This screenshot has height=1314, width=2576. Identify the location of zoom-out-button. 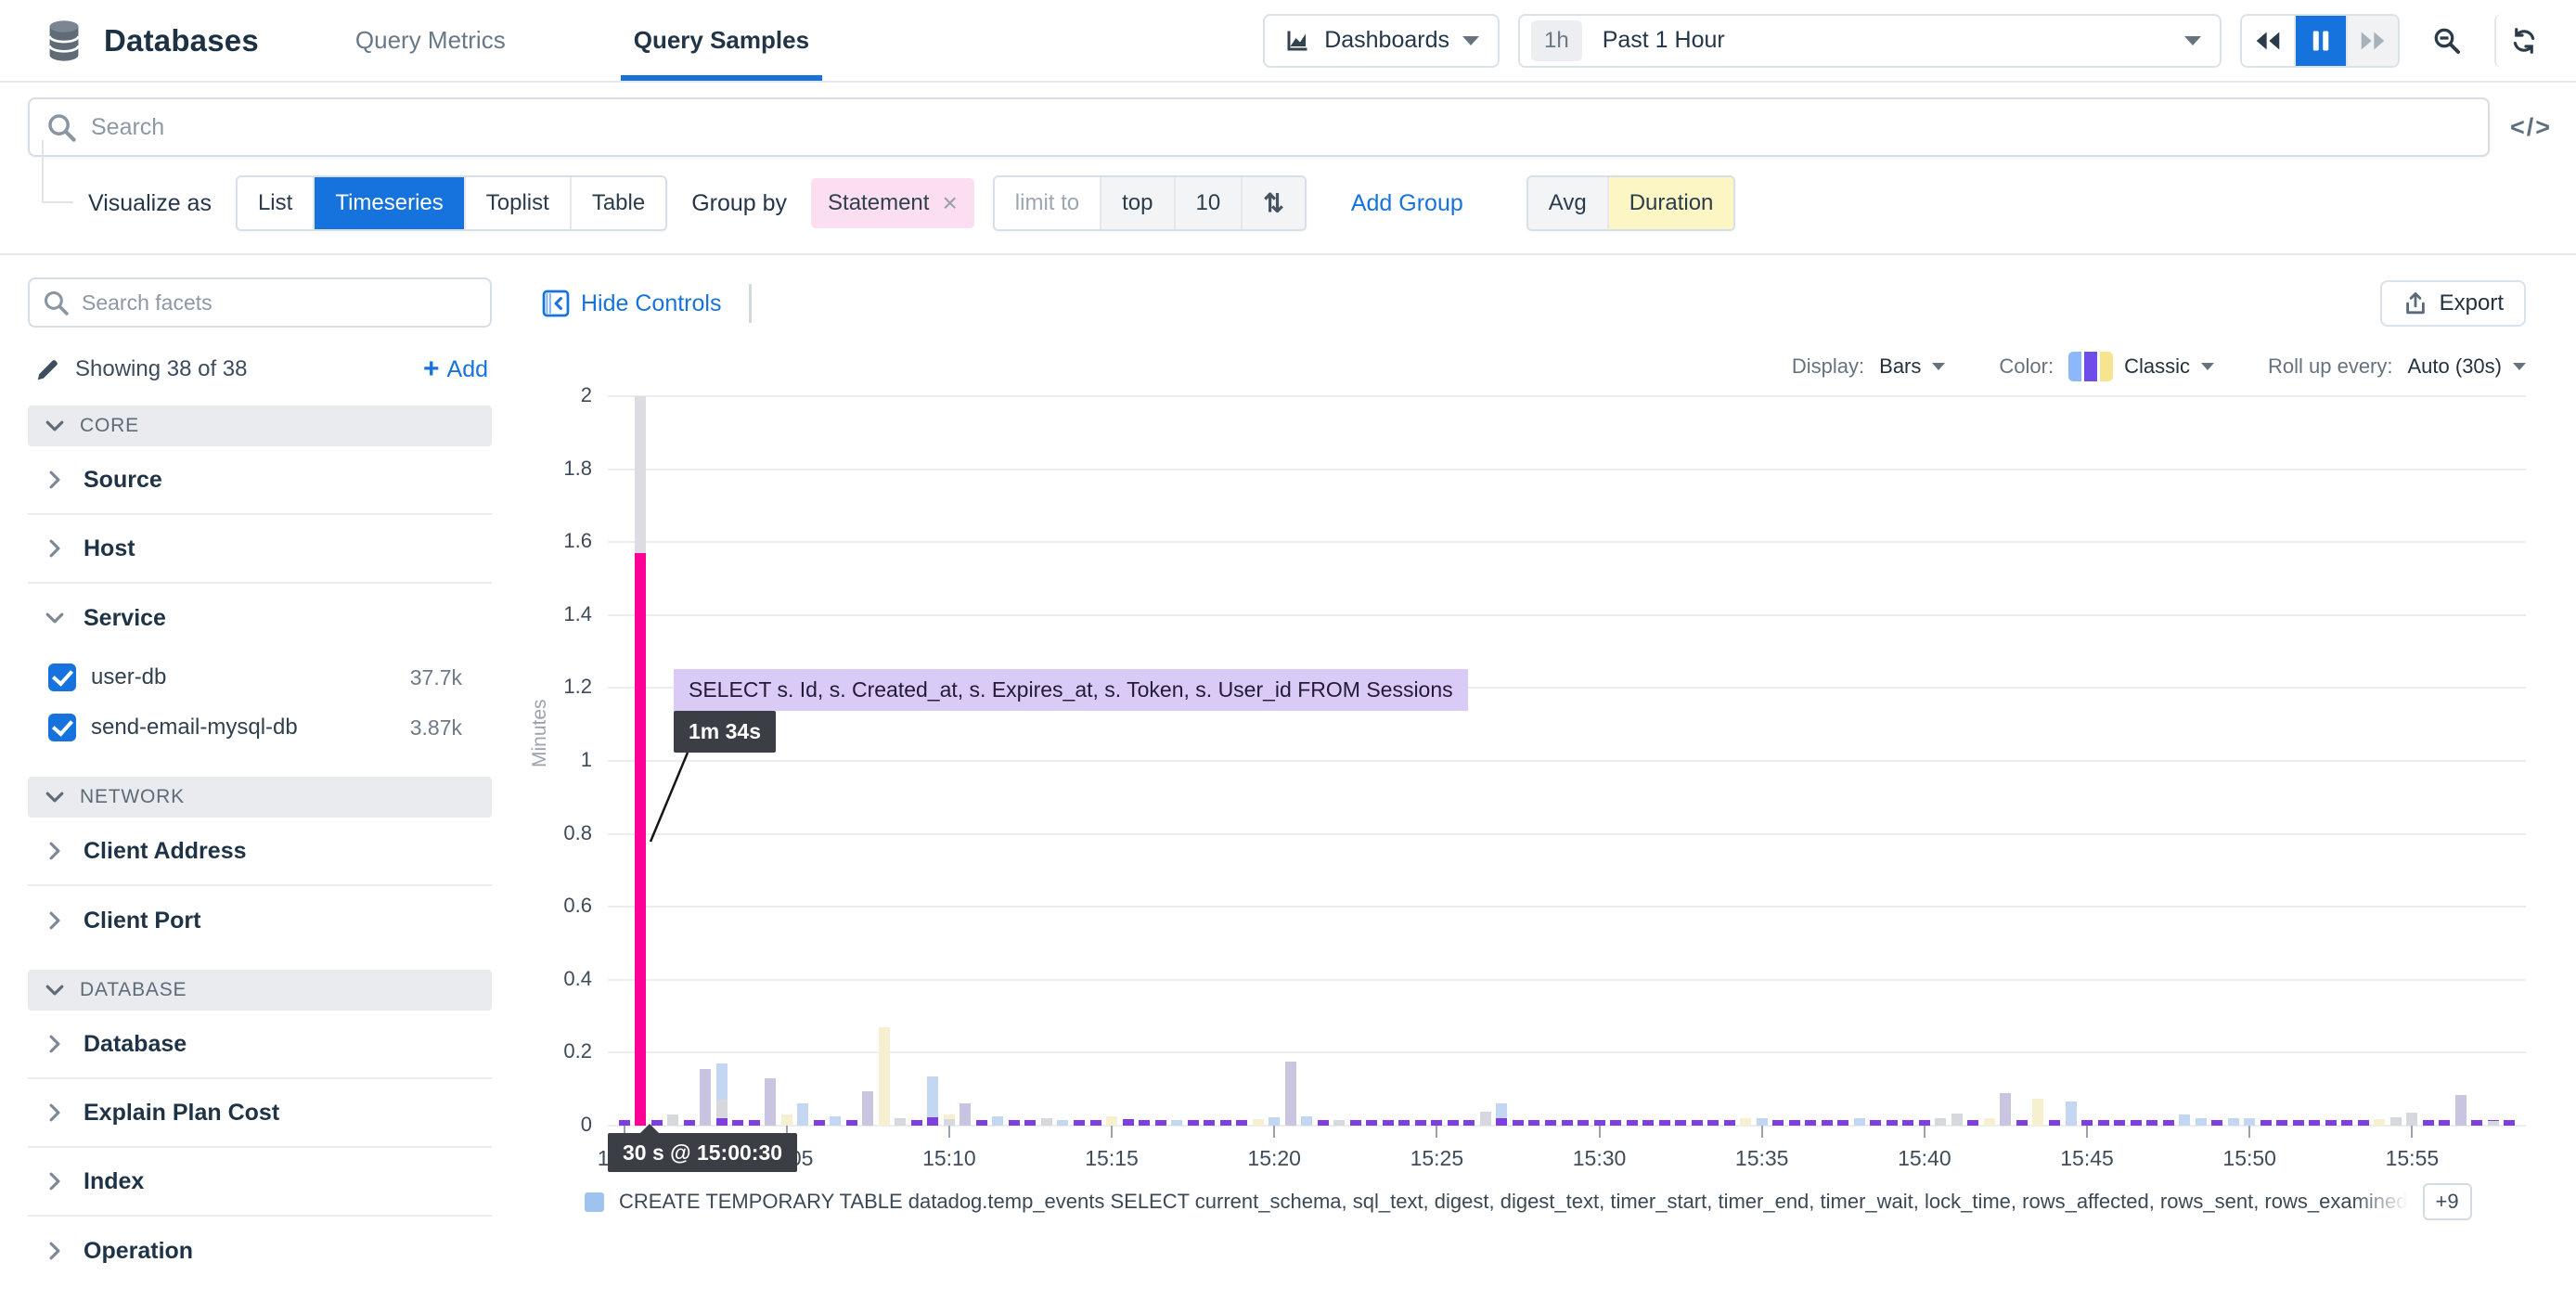
(2447, 40).